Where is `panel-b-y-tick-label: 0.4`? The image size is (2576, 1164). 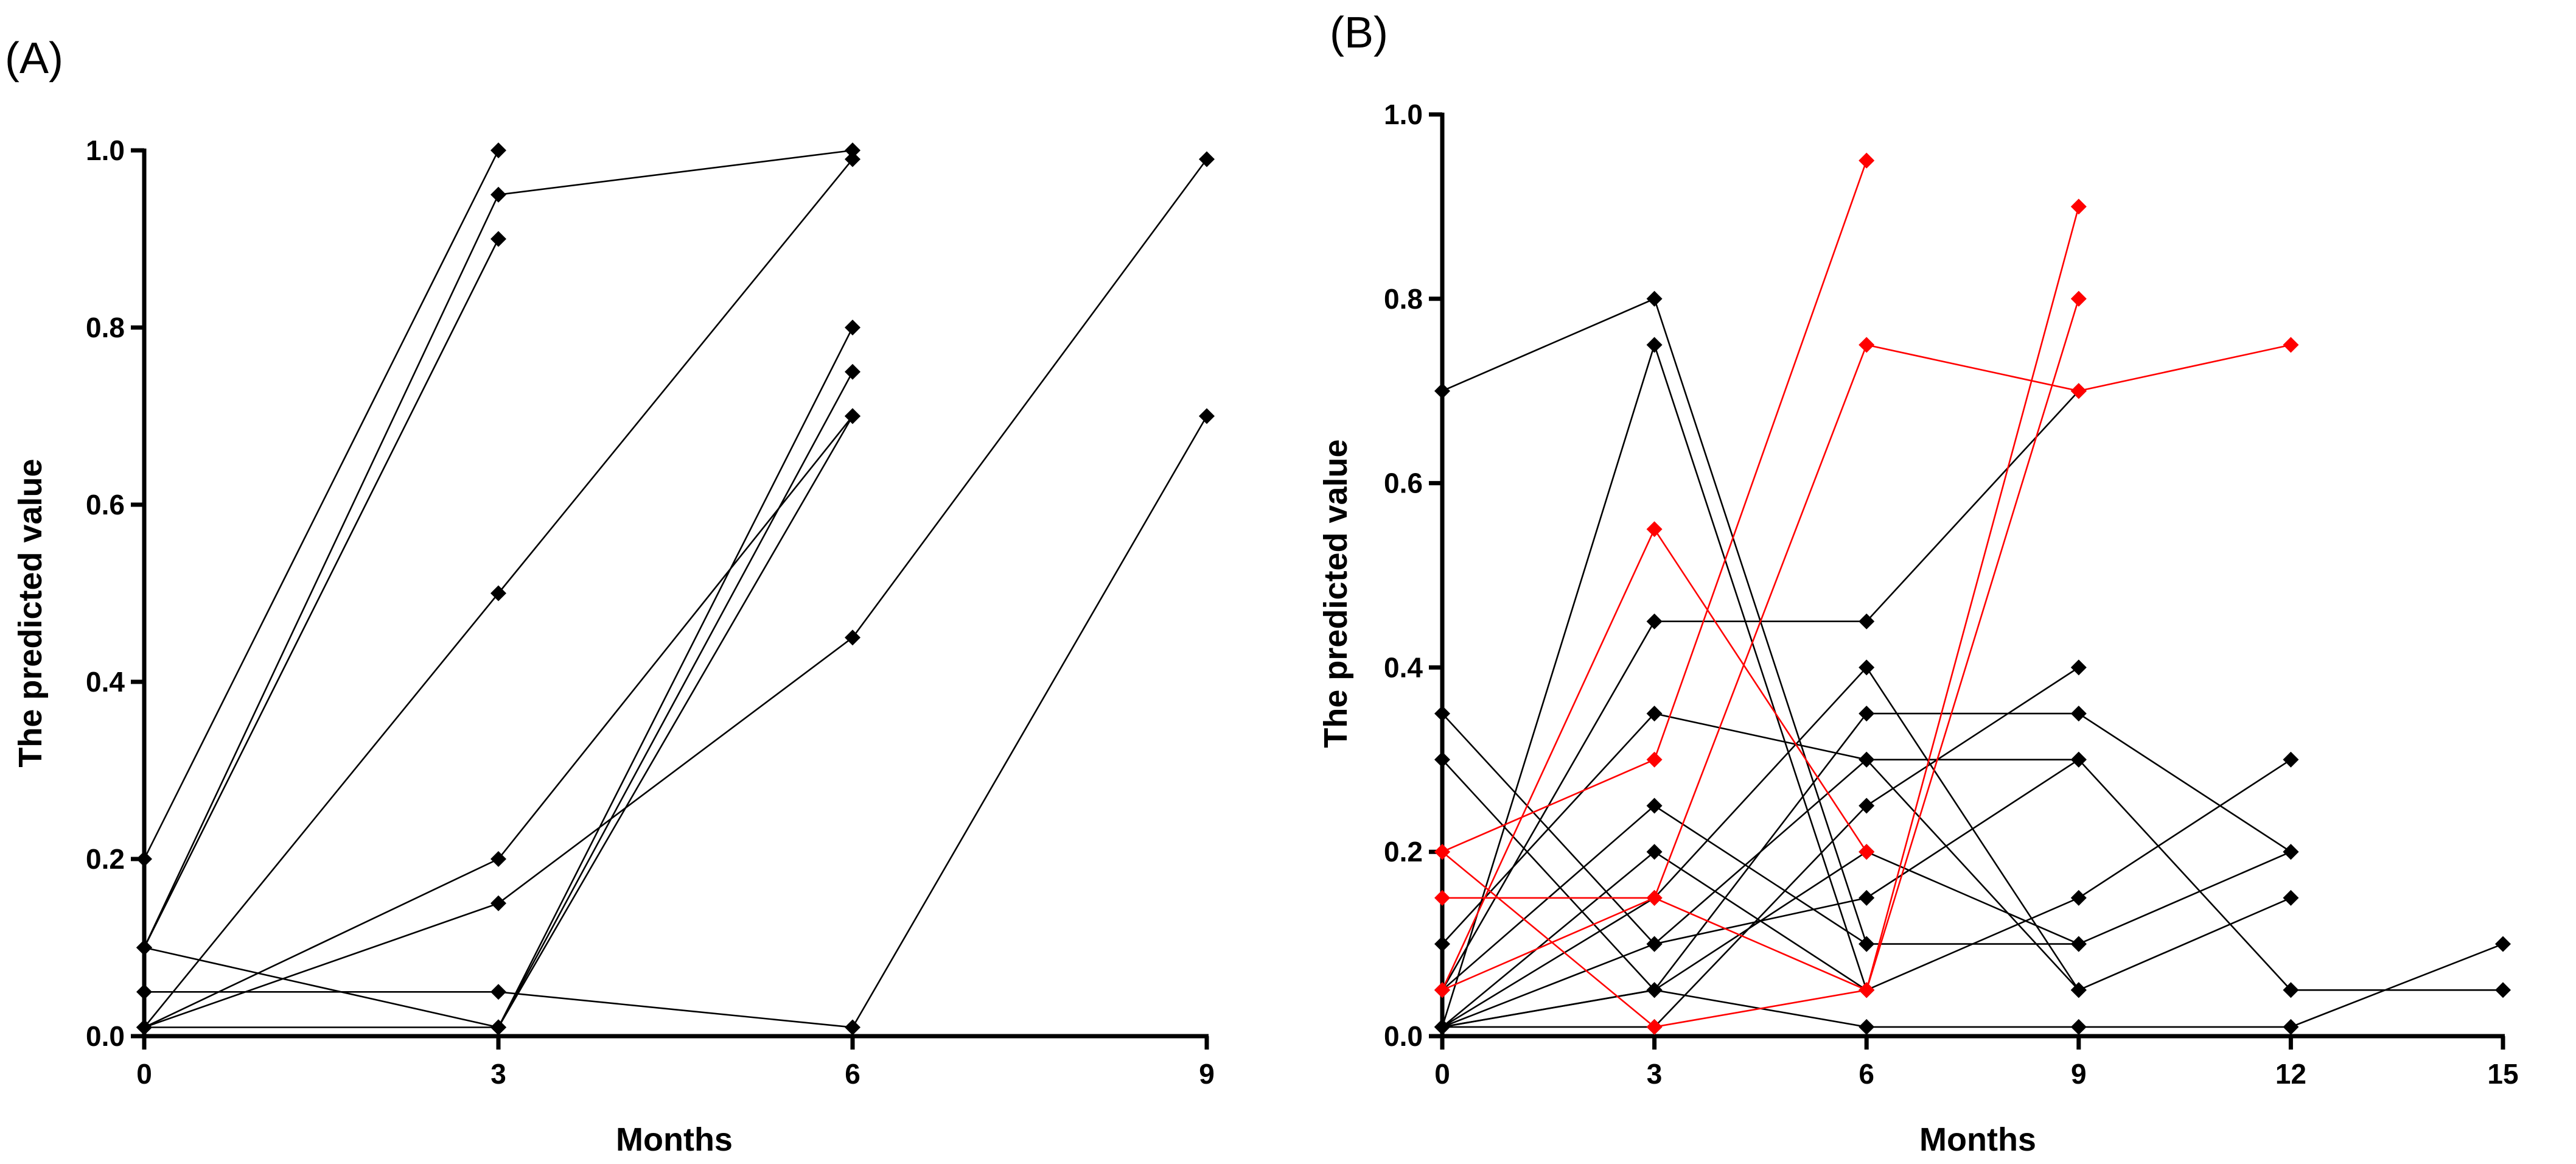 panel-b-y-tick-label: 0.4 is located at coordinates (1403, 667).